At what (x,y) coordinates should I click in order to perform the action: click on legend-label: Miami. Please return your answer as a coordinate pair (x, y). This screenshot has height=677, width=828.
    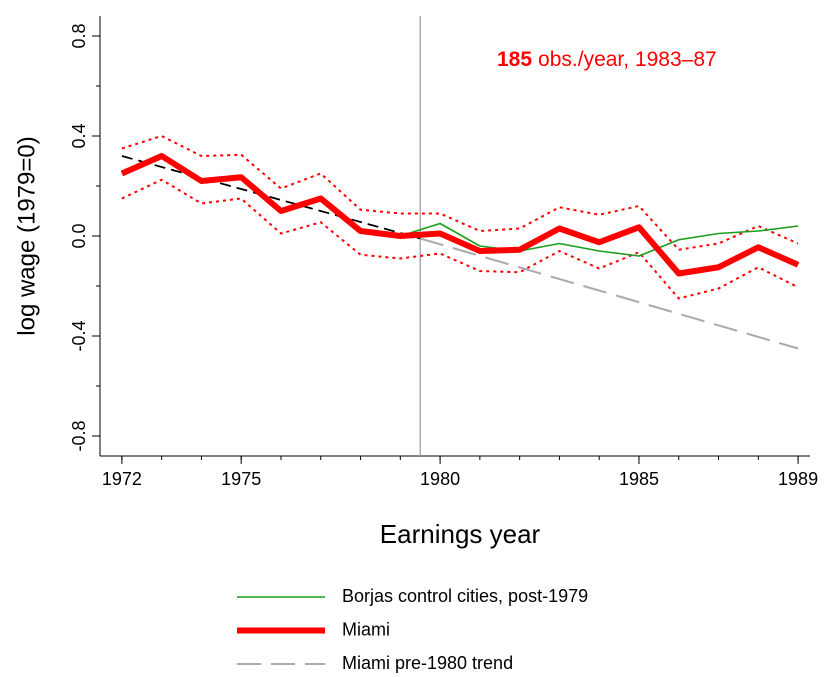
    Looking at the image, I should click on (366, 629).